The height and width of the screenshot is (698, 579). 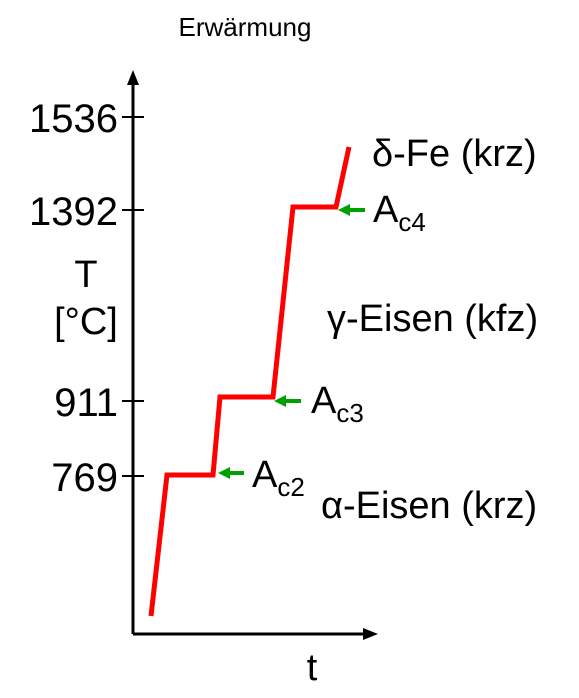 What do you see at coordinates (245, 27) in the screenshot?
I see `diagram-title: Erwärmung` at bounding box center [245, 27].